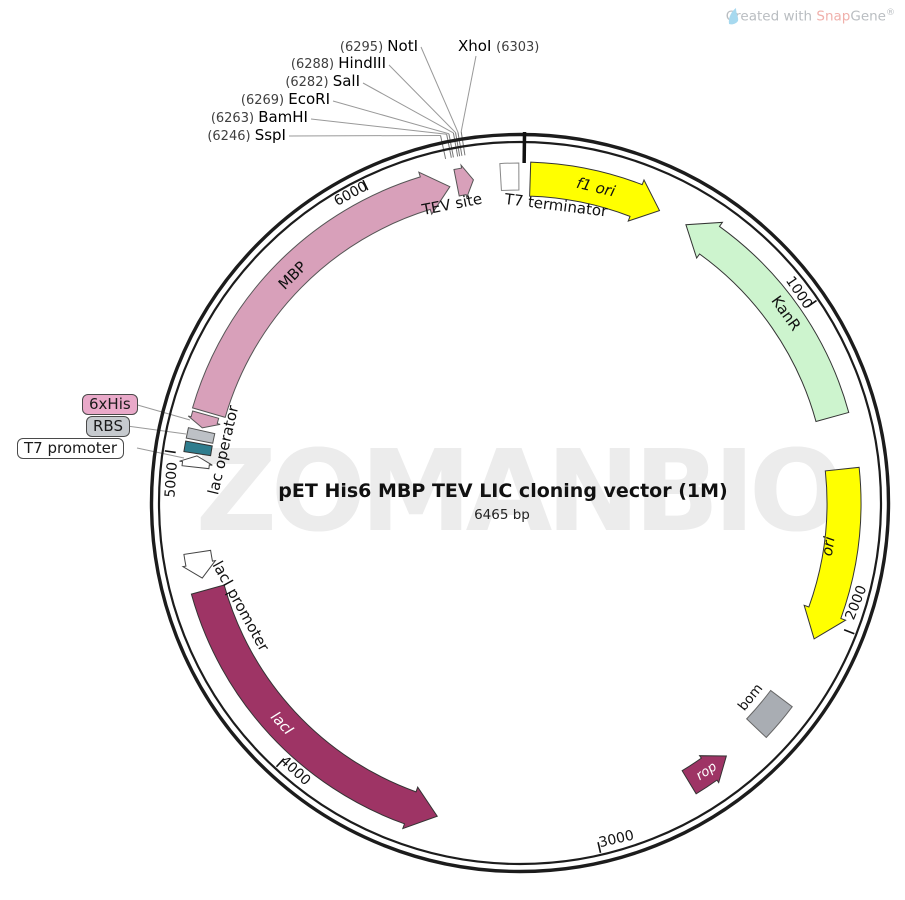 The image size is (905, 900). I want to click on plasmid-length: 6465 bp, so click(502, 515).